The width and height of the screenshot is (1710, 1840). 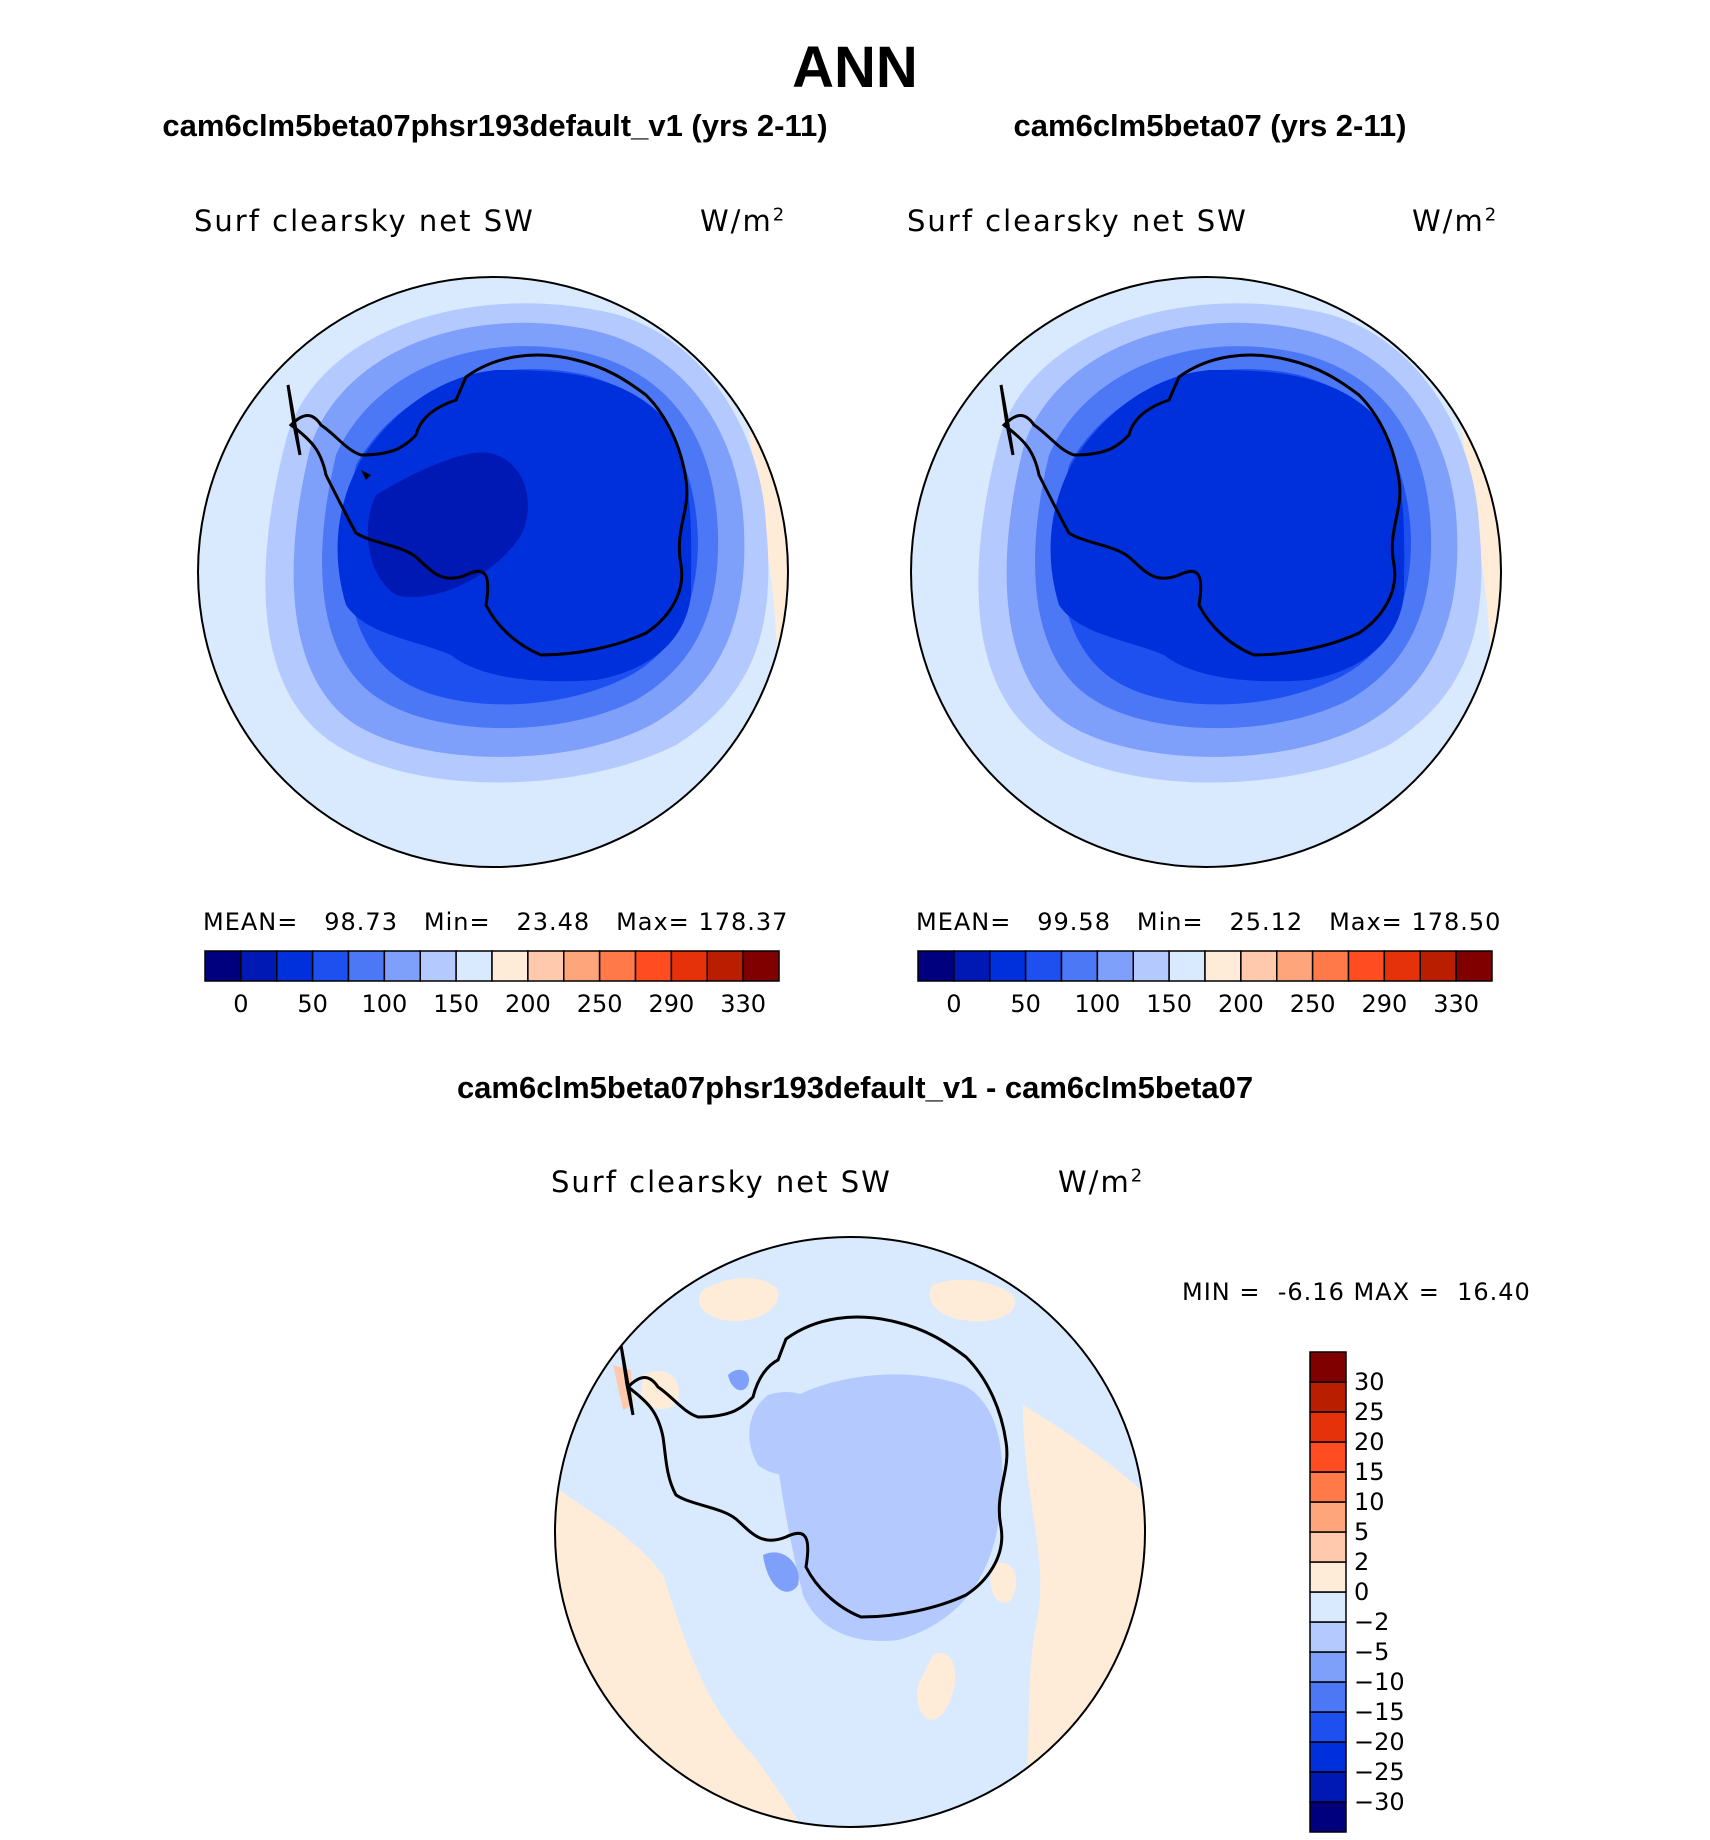 I want to click on panel-2-units: W/m2, so click(x=1454, y=221).